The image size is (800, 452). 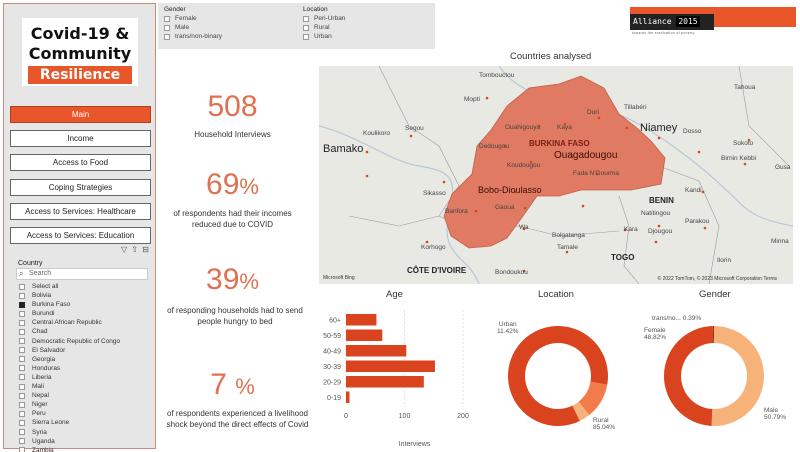 I want to click on country-item: Mali, so click(x=84, y=386).